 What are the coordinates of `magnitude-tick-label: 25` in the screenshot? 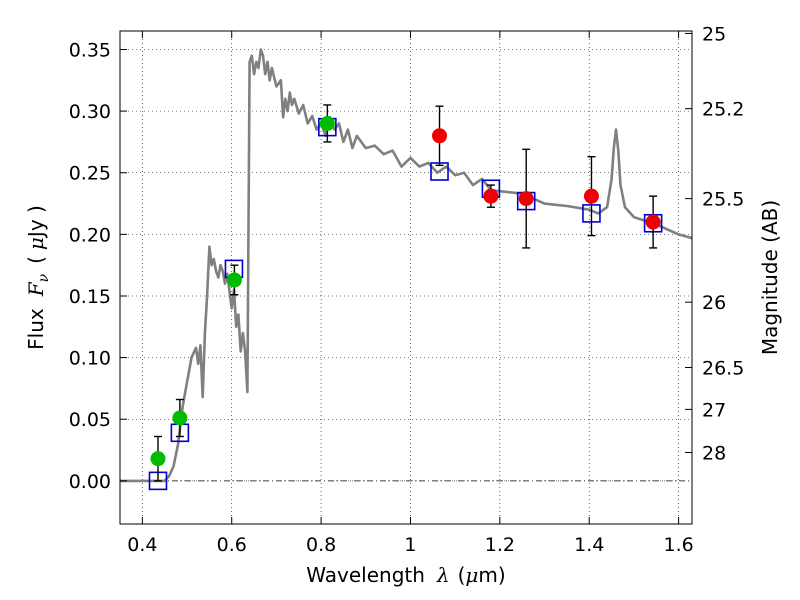 It's located at (714, 34).